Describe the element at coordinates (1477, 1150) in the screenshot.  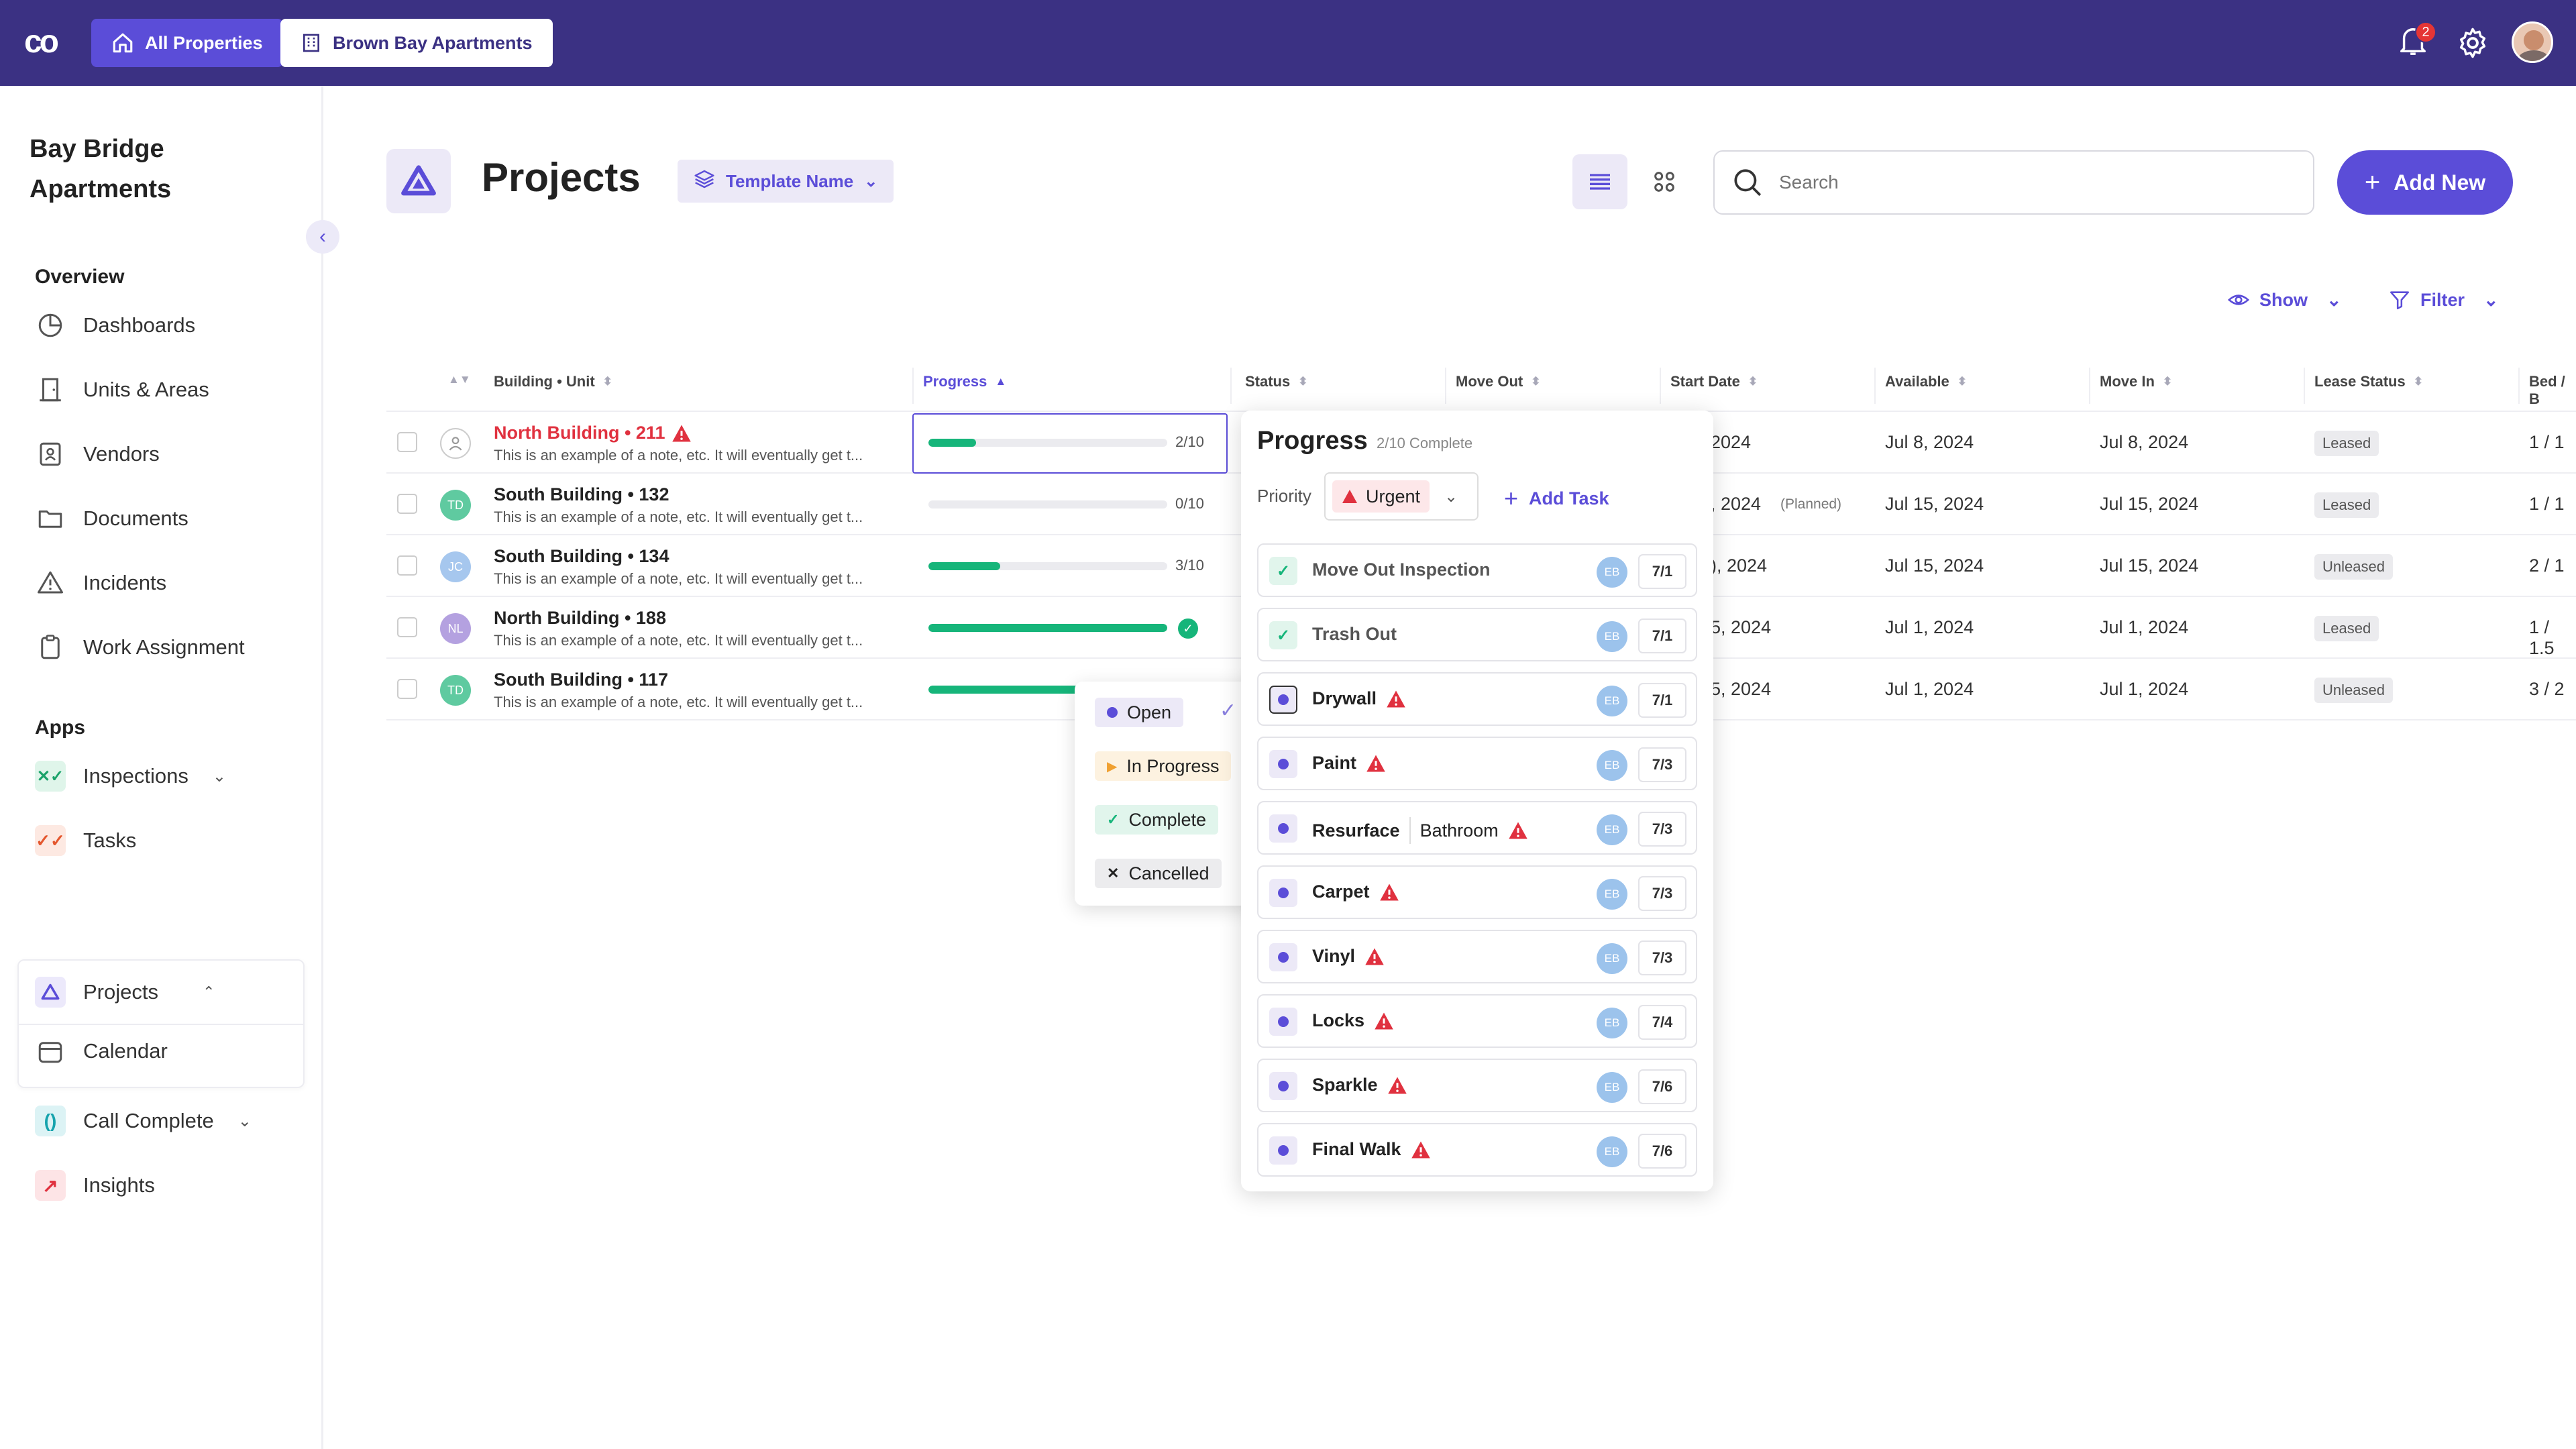
I see `task-item: Final Walk EB 7/6` at that location.